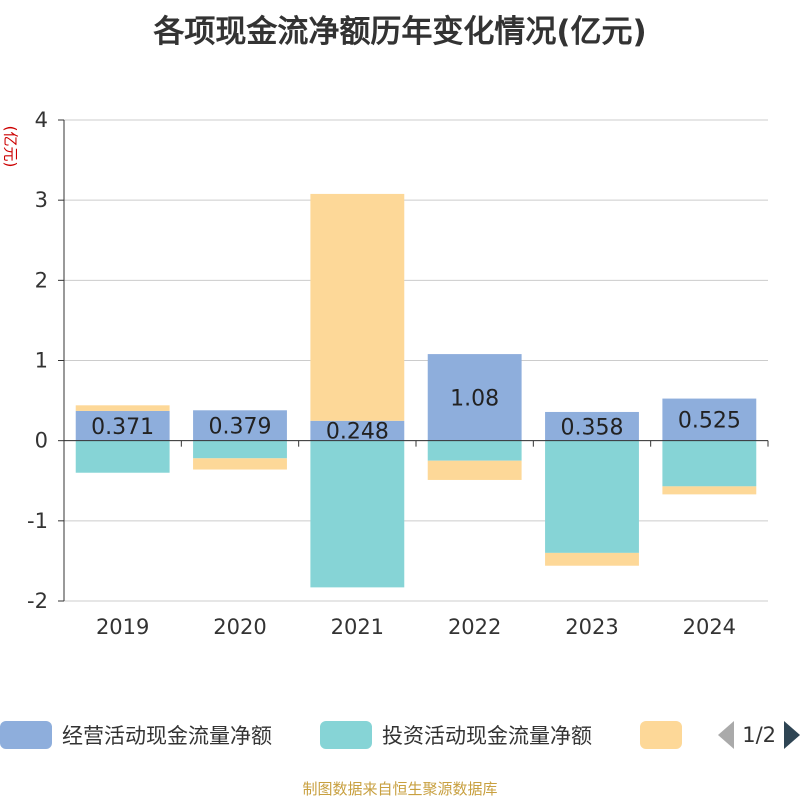  I want to click on legend-item-financing, so click(661, 735).